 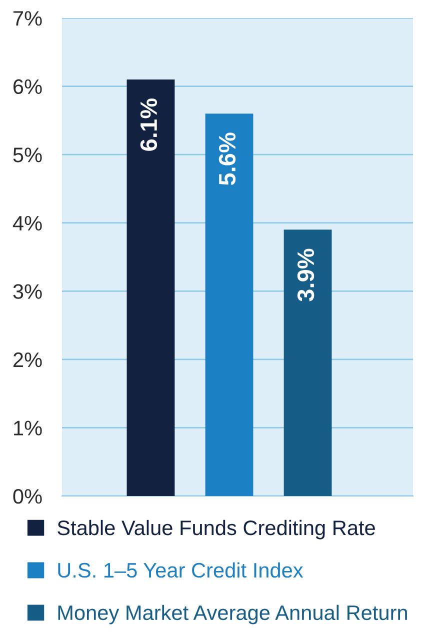 I want to click on y-tick-label: 5%, so click(x=27, y=155).